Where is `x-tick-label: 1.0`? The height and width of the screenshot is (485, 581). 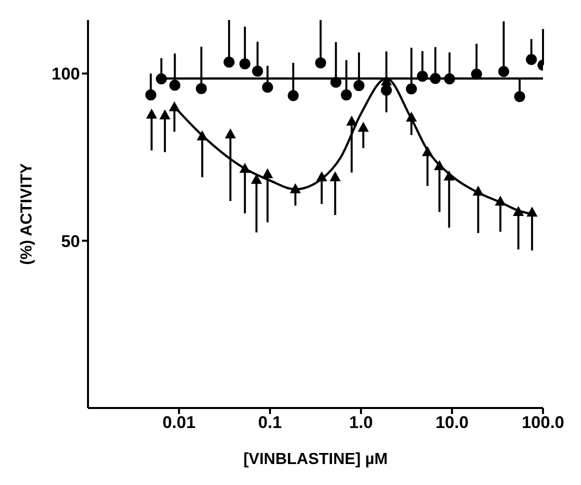
x-tick-label: 1.0 is located at coordinates (361, 422).